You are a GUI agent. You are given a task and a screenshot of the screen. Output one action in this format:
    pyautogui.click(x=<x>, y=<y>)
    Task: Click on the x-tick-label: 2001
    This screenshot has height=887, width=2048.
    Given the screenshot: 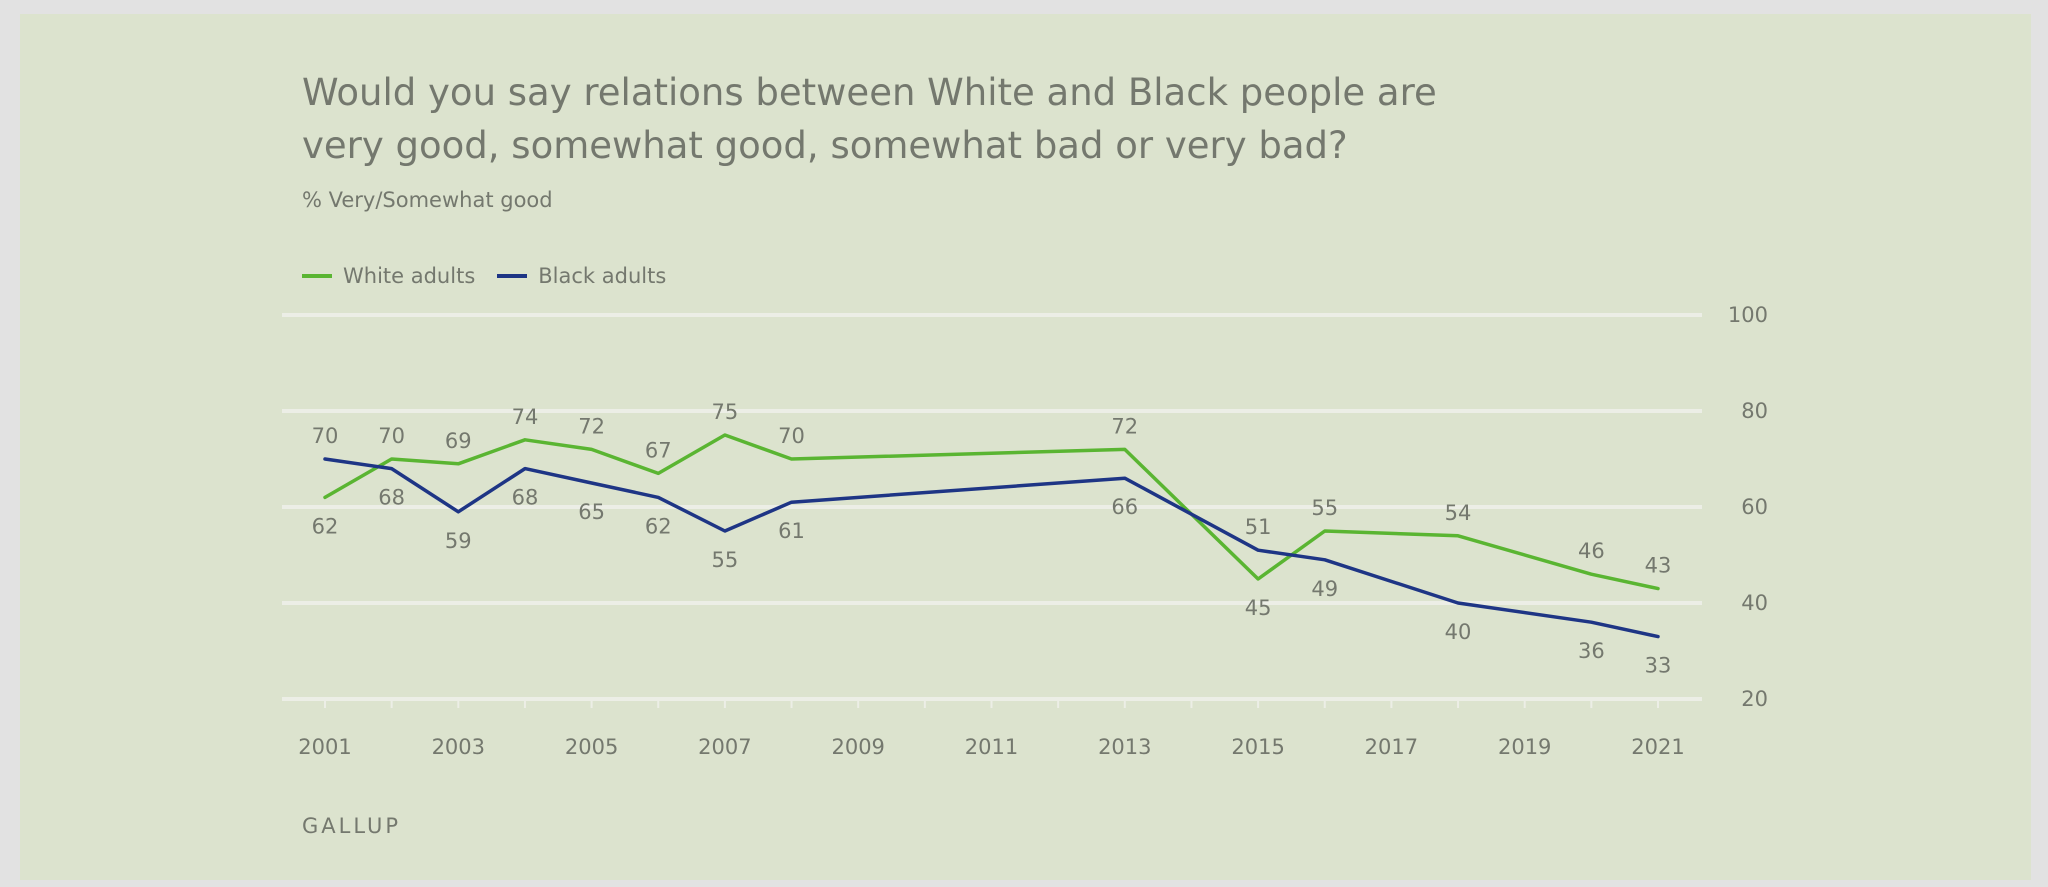 What is the action you would take?
    pyautogui.click(x=324, y=747)
    